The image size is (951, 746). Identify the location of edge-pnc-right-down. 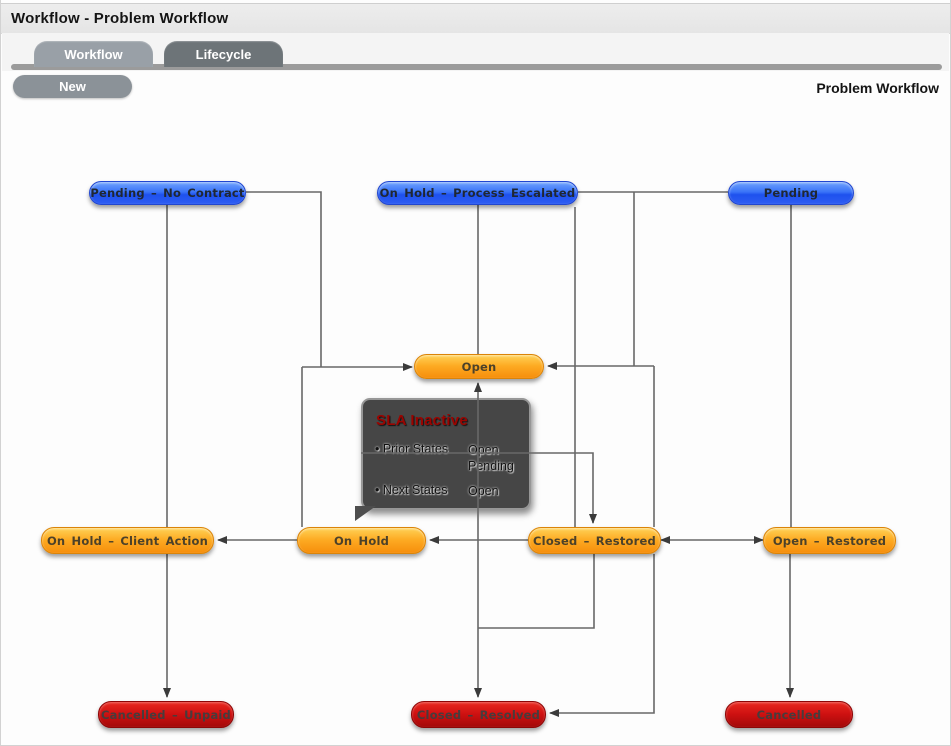
(284, 279).